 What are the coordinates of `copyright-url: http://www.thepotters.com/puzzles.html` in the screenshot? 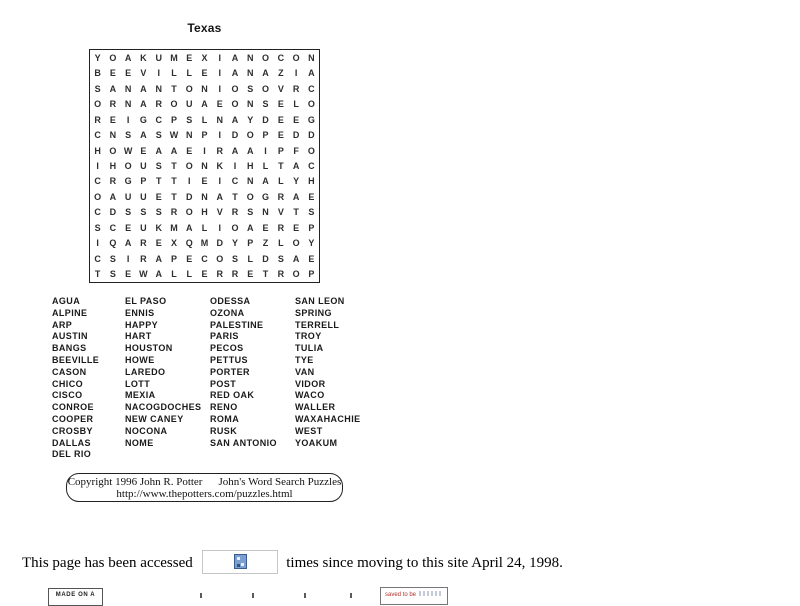 It's located at (204, 494).